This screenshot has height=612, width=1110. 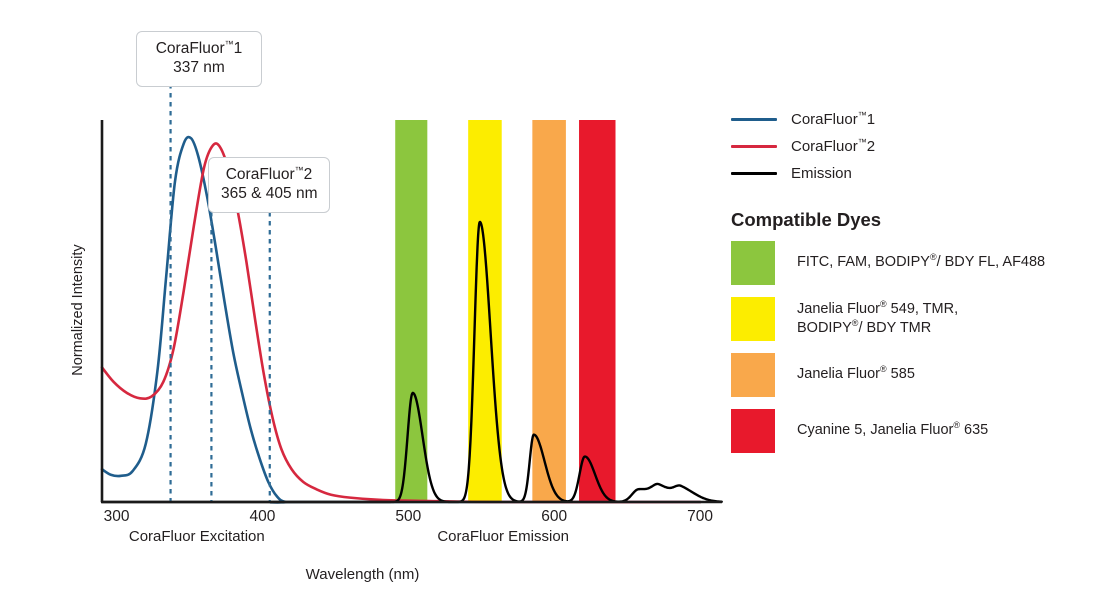 What do you see at coordinates (269, 194) in the screenshot?
I see `annotation-corafluor2-line2: 365 & 405 nm` at bounding box center [269, 194].